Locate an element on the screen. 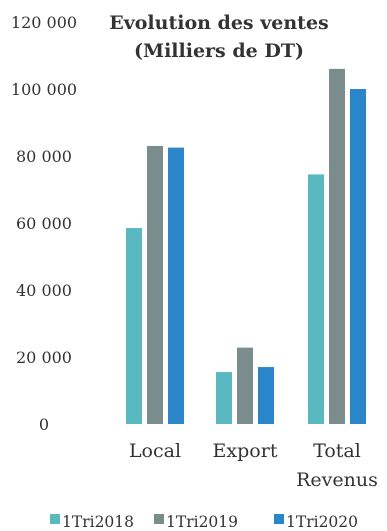 This screenshot has width=387, height=531. y-tick-label: 120 000 is located at coordinates (44, 22).